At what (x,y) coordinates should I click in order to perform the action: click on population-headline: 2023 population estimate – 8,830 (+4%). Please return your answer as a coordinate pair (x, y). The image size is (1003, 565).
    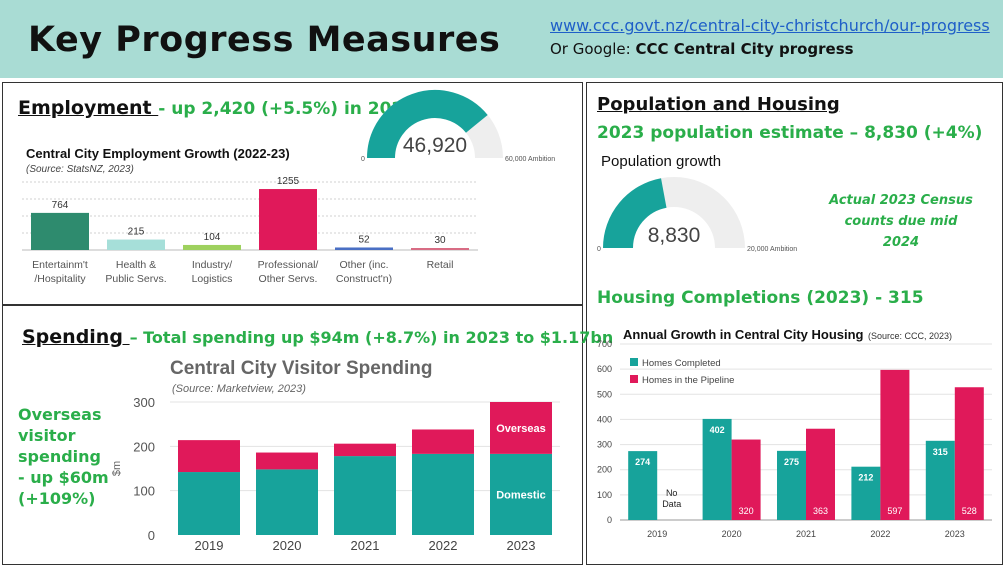
    Looking at the image, I should click on (790, 133).